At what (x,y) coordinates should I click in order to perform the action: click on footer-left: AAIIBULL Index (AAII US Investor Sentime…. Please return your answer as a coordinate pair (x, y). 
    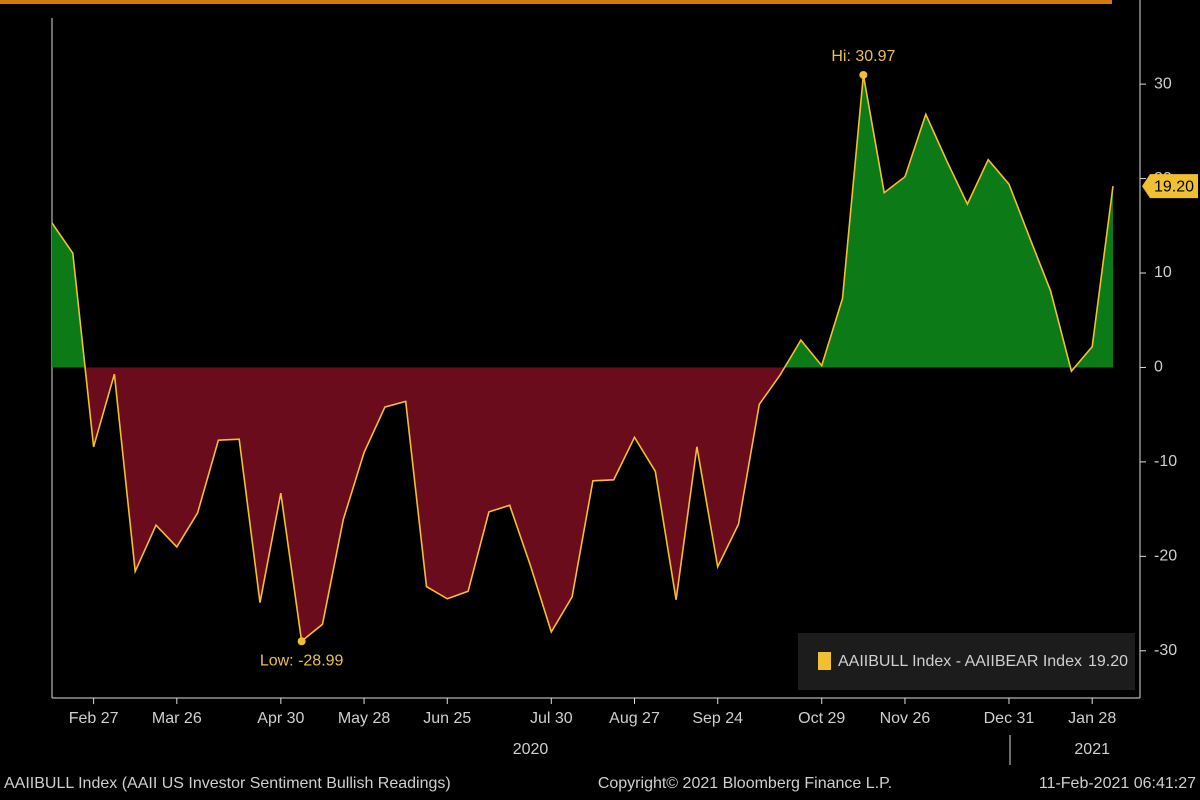
    Looking at the image, I should click on (227, 783).